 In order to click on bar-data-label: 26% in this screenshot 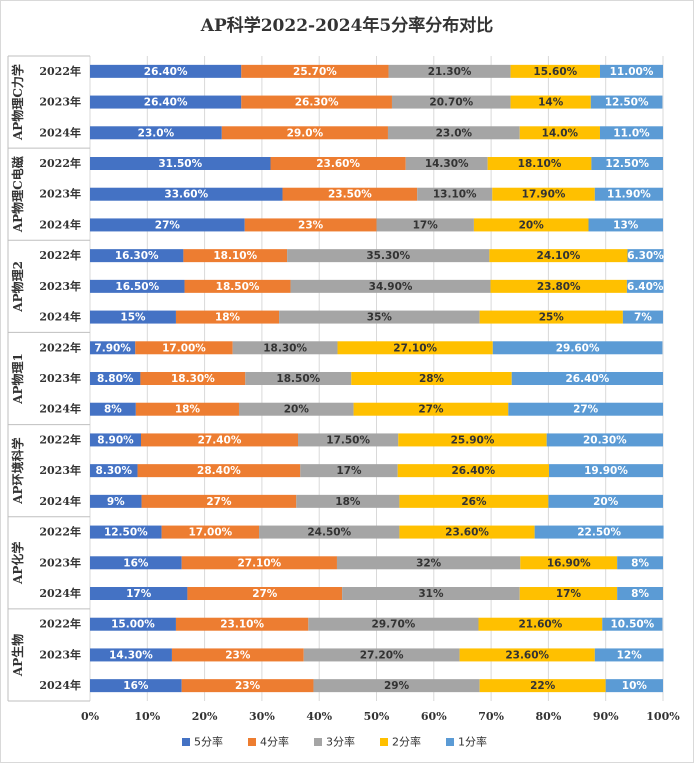, I will do `click(474, 502)`.